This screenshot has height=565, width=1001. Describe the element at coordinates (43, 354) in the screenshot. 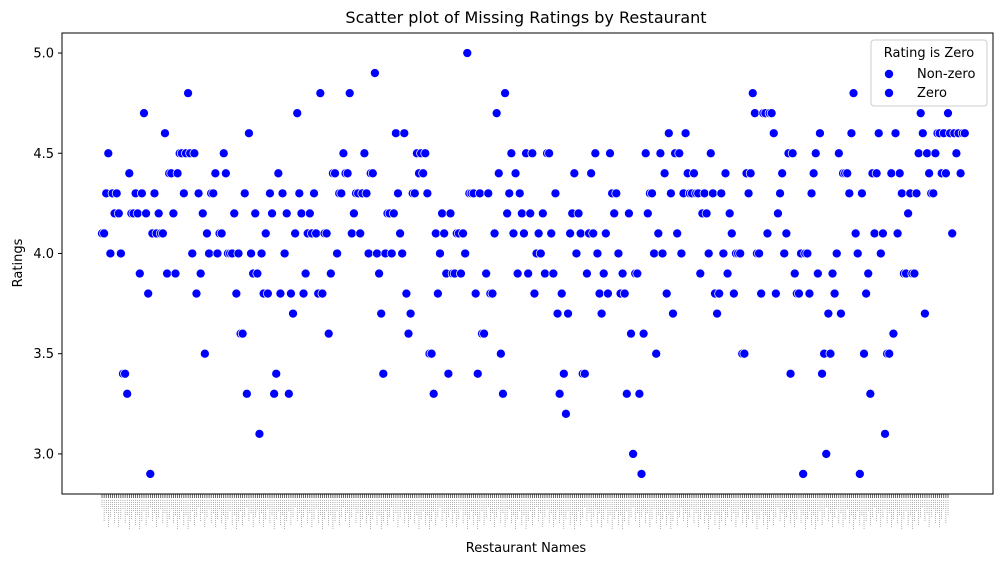

I see `y-tick-label: 3.5` at that location.